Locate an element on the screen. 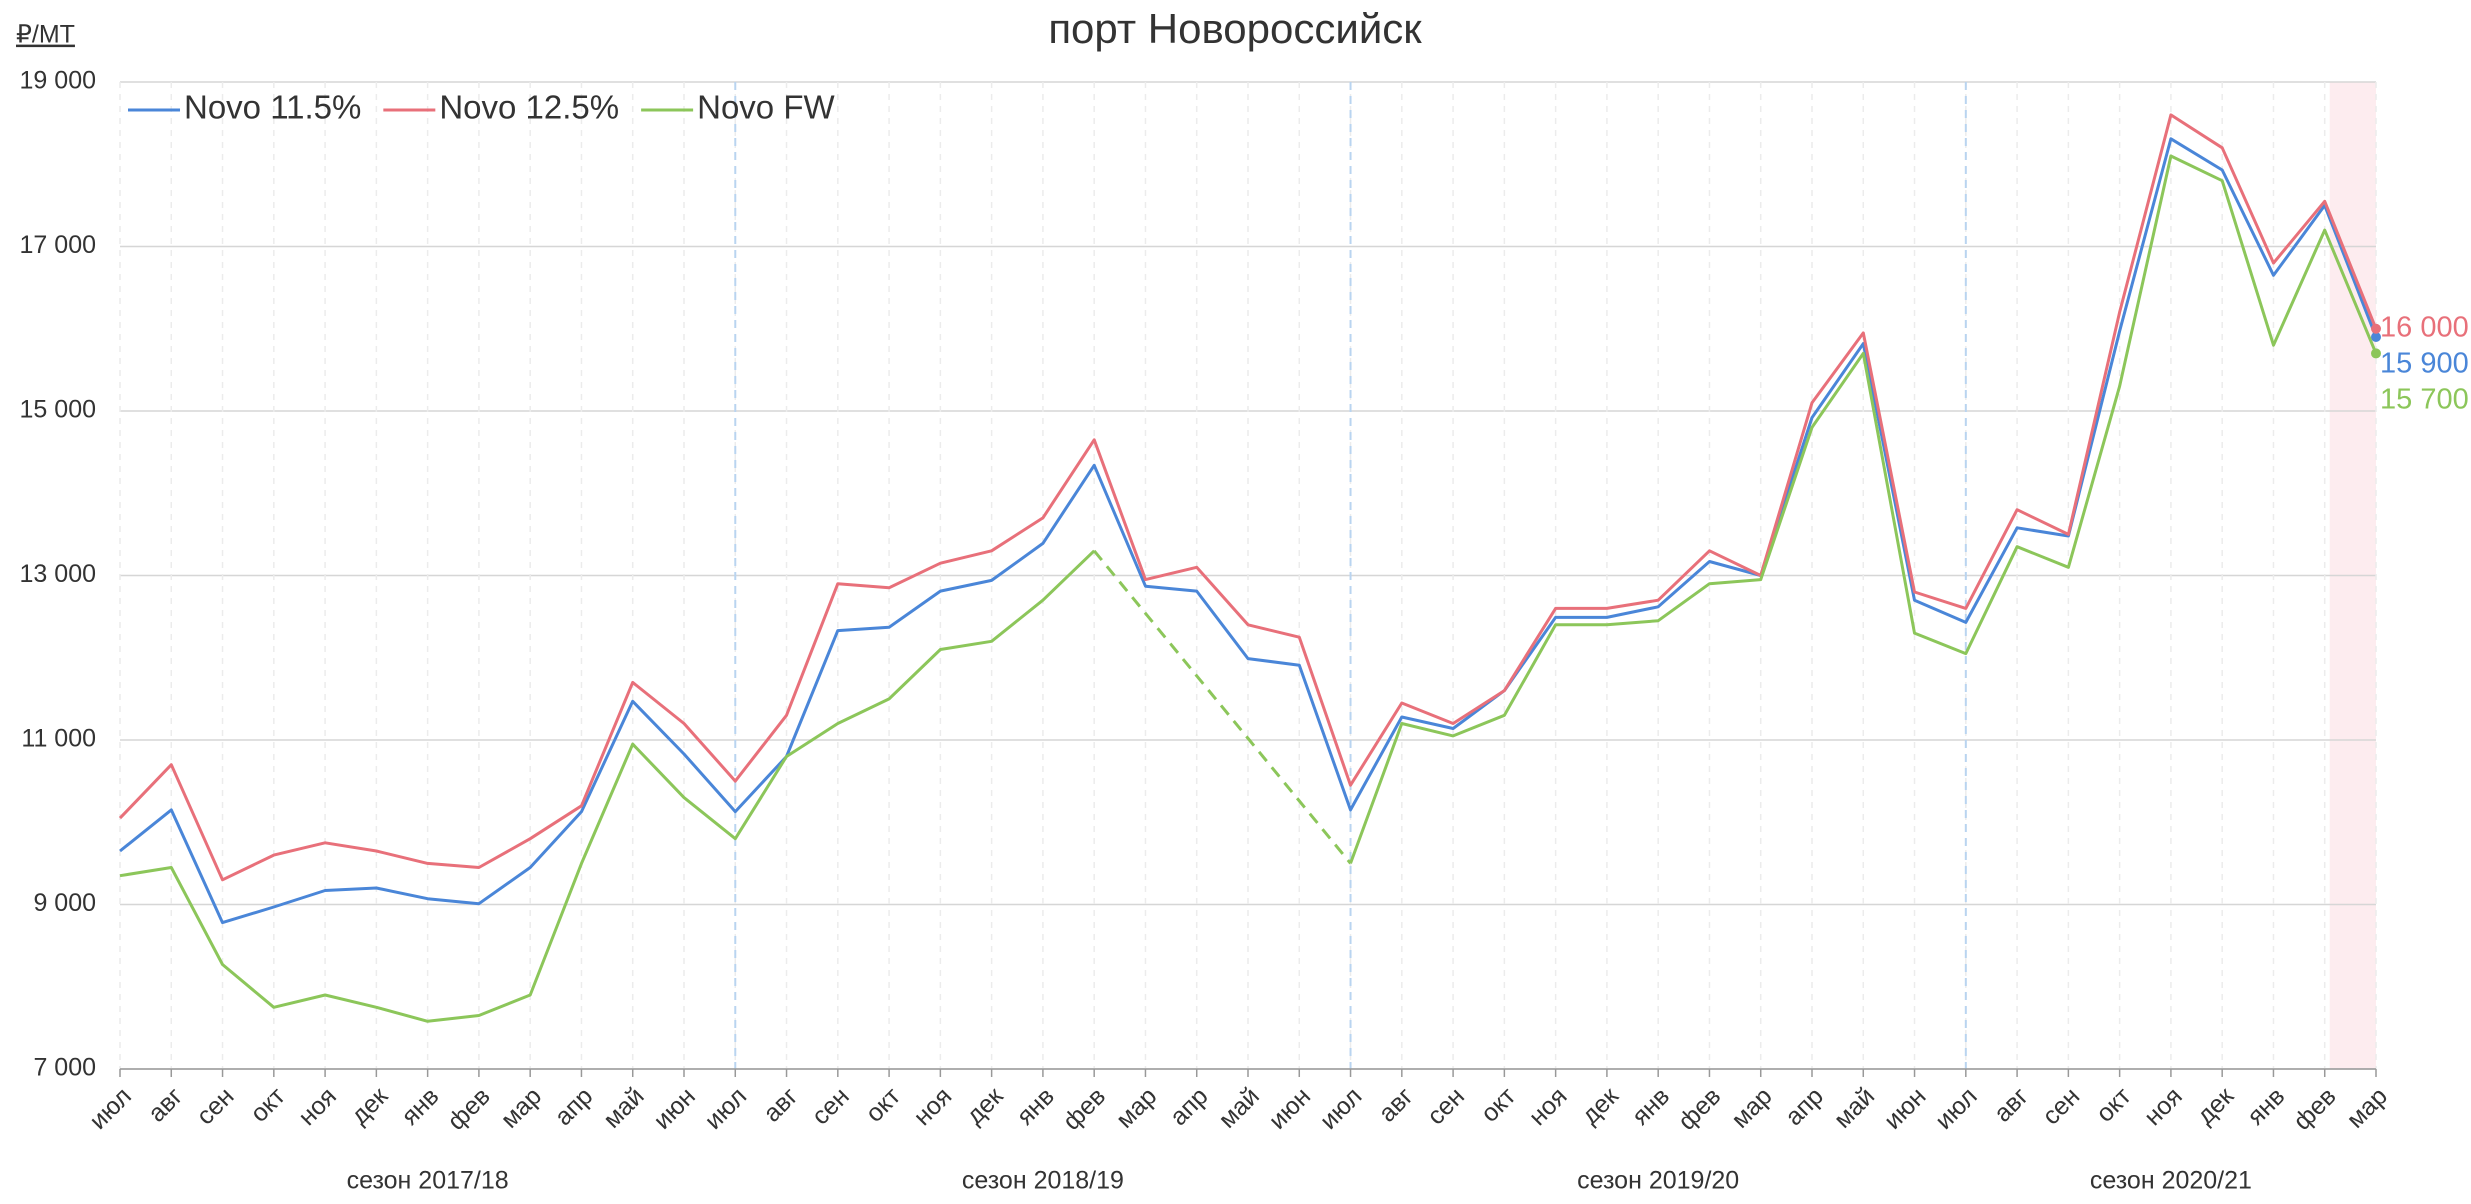  end-label: 15 700 is located at coordinates (2424, 399).